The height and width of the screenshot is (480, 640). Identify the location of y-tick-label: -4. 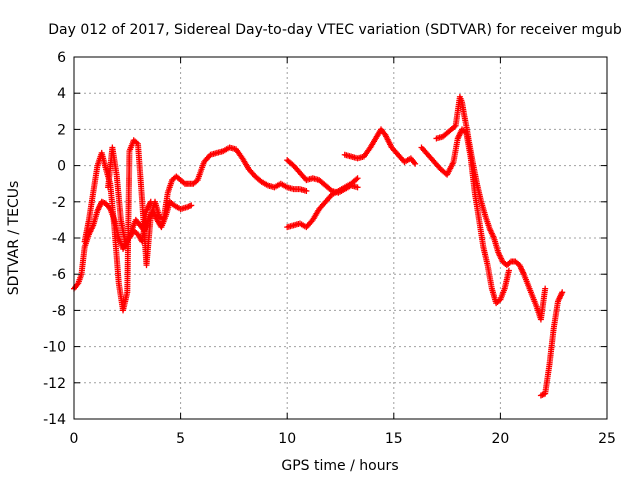
(59, 239).